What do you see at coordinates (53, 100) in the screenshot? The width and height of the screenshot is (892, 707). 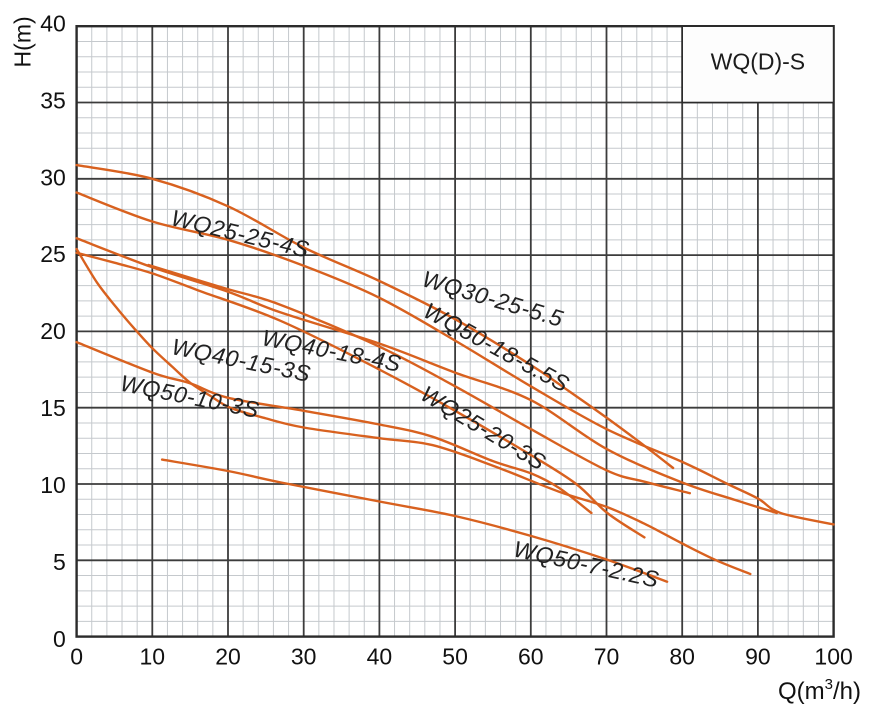 I see `svg-text: 35` at bounding box center [53, 100].